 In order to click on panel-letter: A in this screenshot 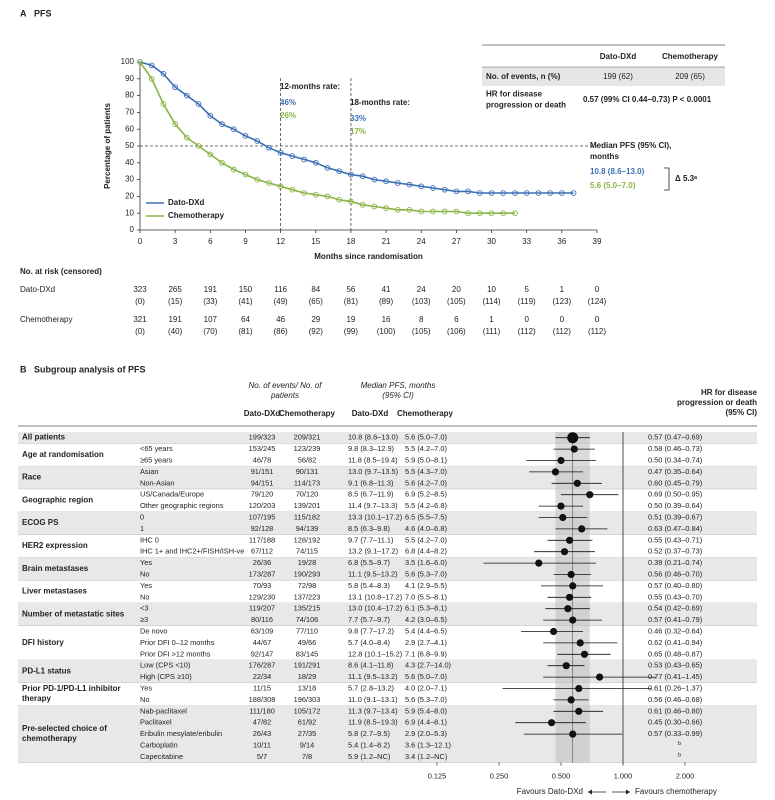, I will do `click(23, 13)`.